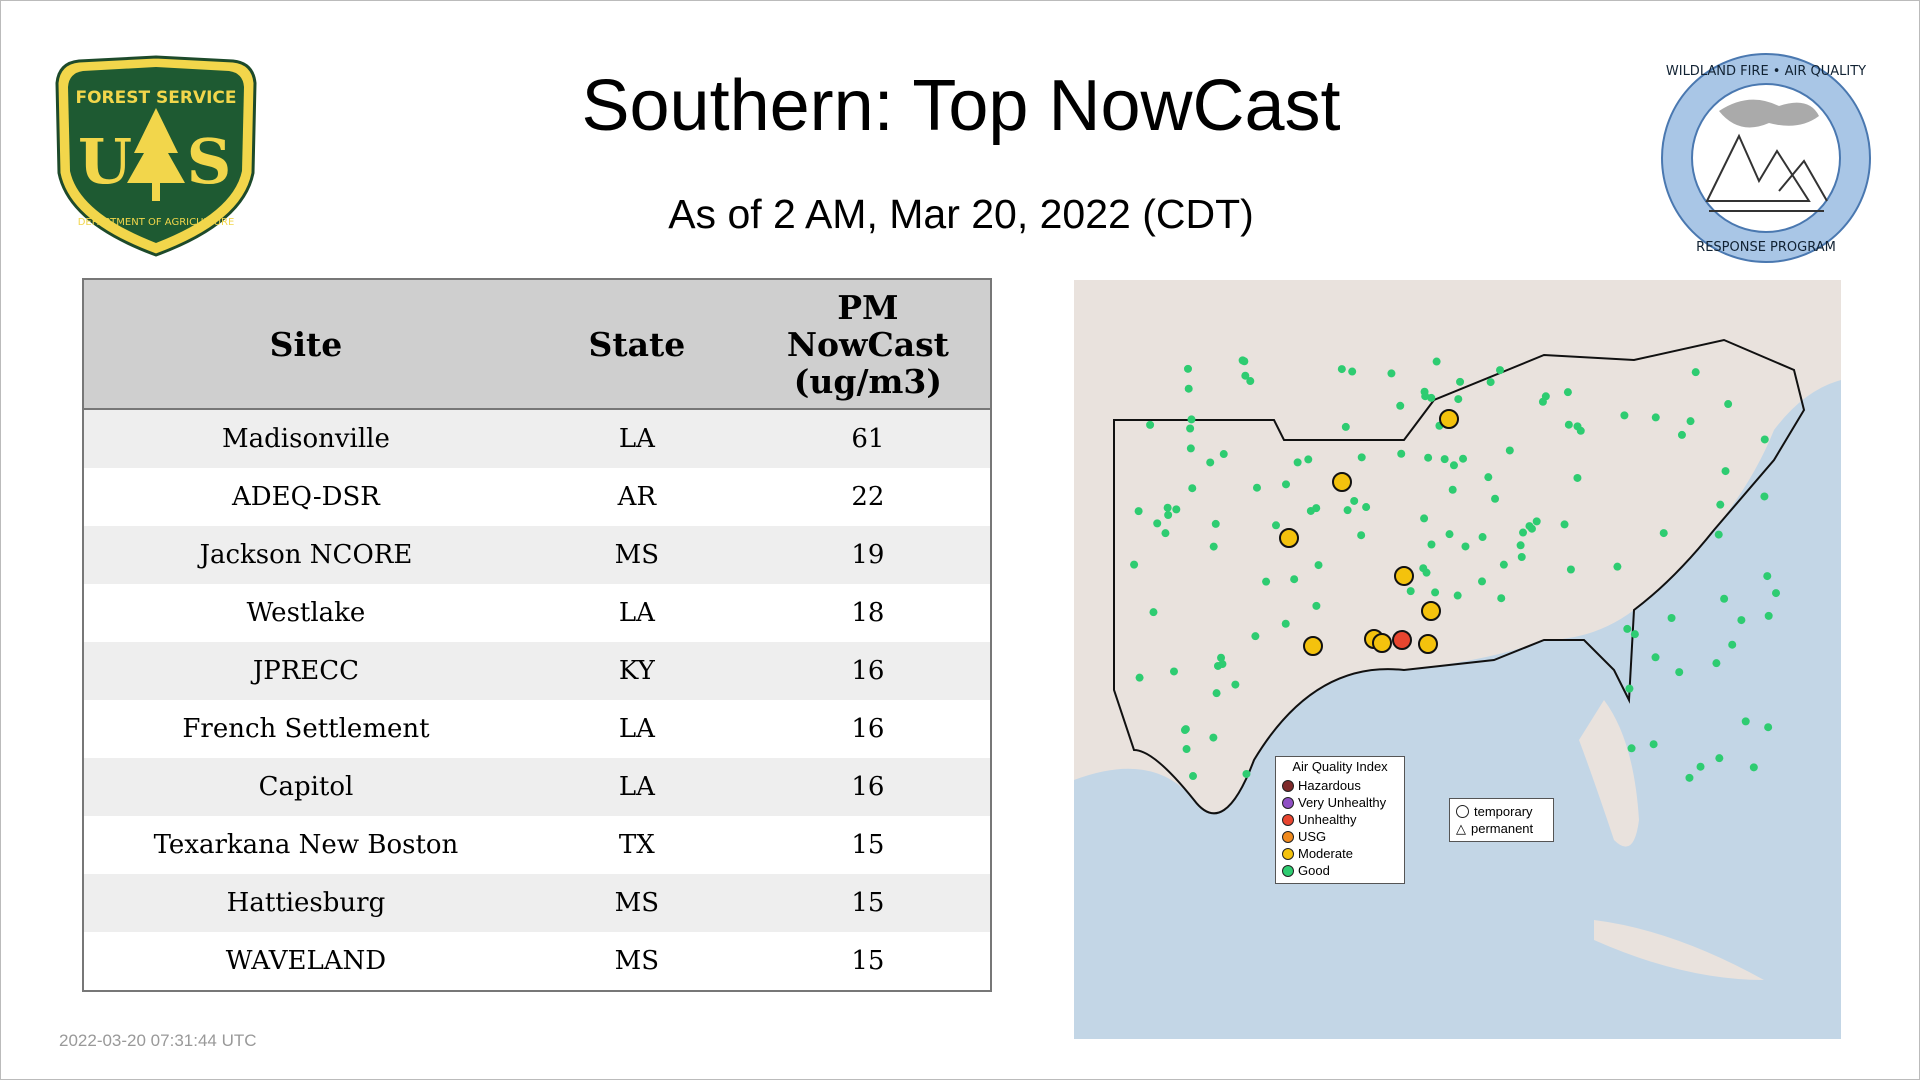 This screenshot has height=1080, width=1920. Describe the element at coordinates (636, 903) in the screenshot. I see `state-cell: MS` at that location.